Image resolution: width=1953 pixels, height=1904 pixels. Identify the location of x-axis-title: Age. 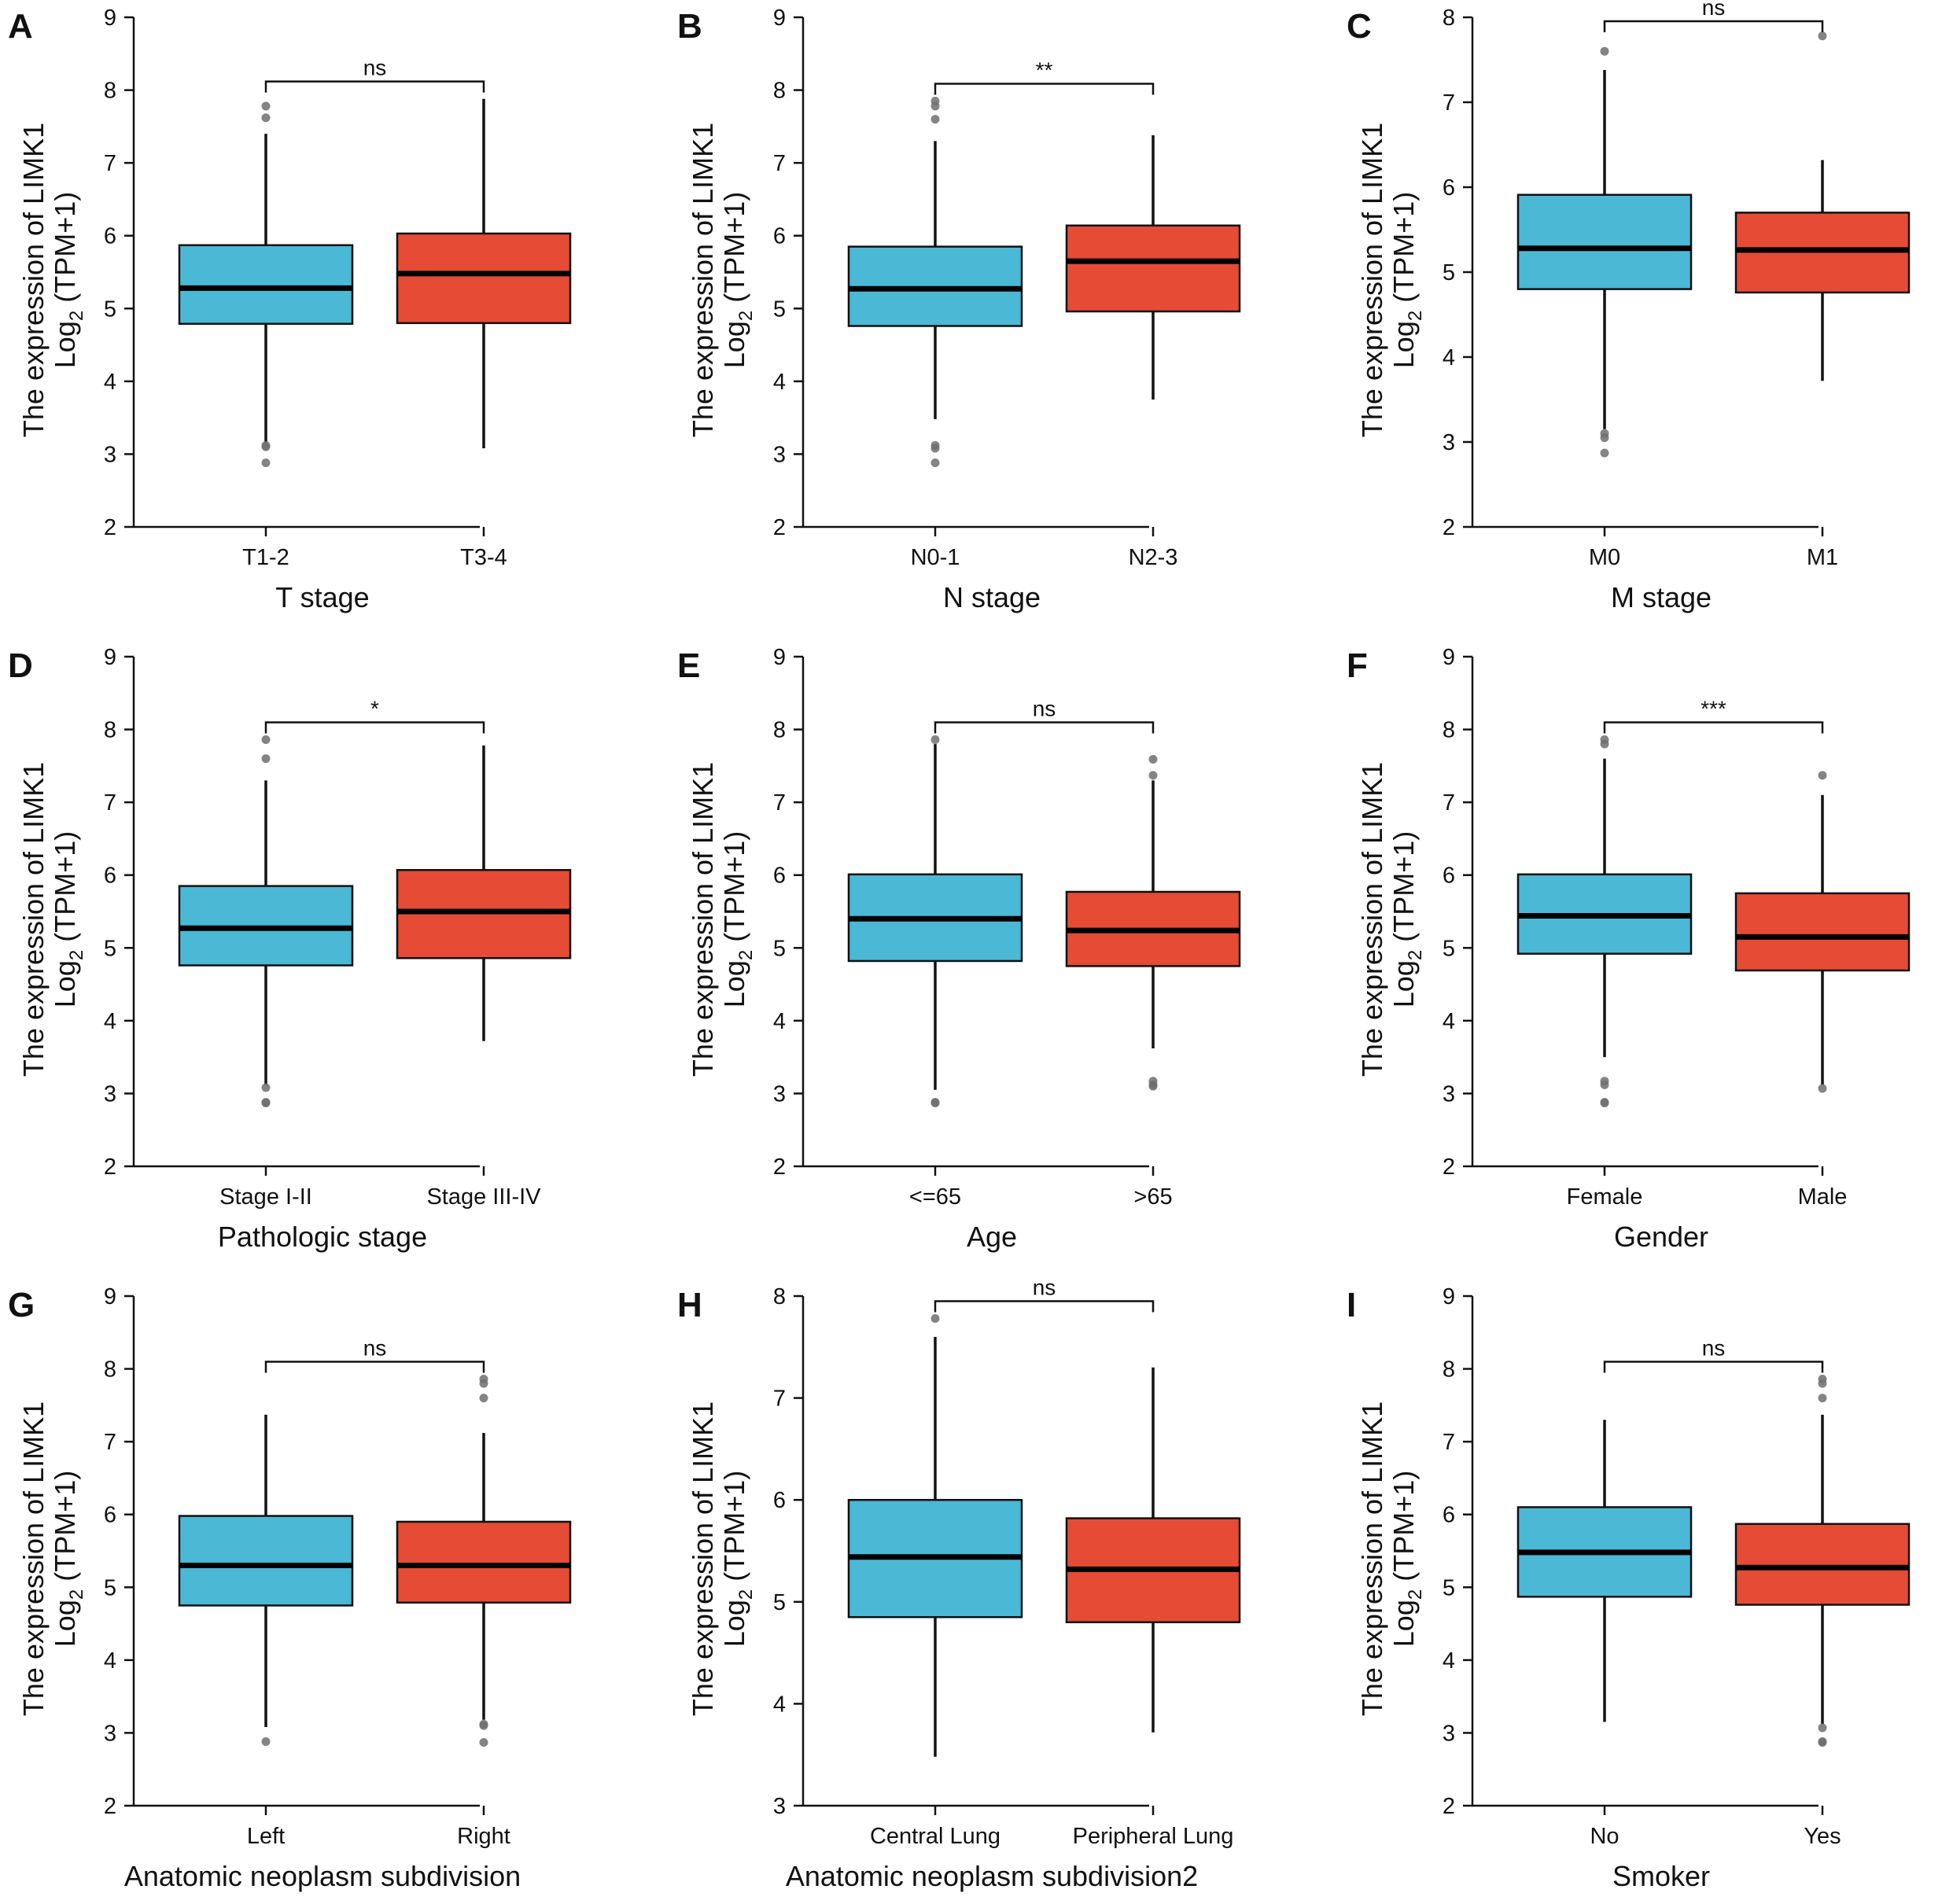
(992, 1237).